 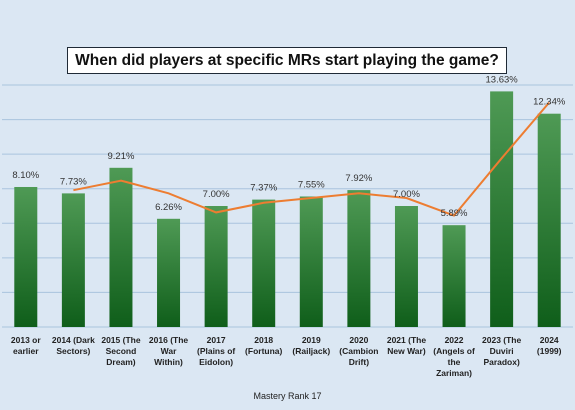 What do you see at coordinates (549, 345) in the screenshot?
I see `x-tick-label: 2024 (1999)` at bounding box center [549, 345].